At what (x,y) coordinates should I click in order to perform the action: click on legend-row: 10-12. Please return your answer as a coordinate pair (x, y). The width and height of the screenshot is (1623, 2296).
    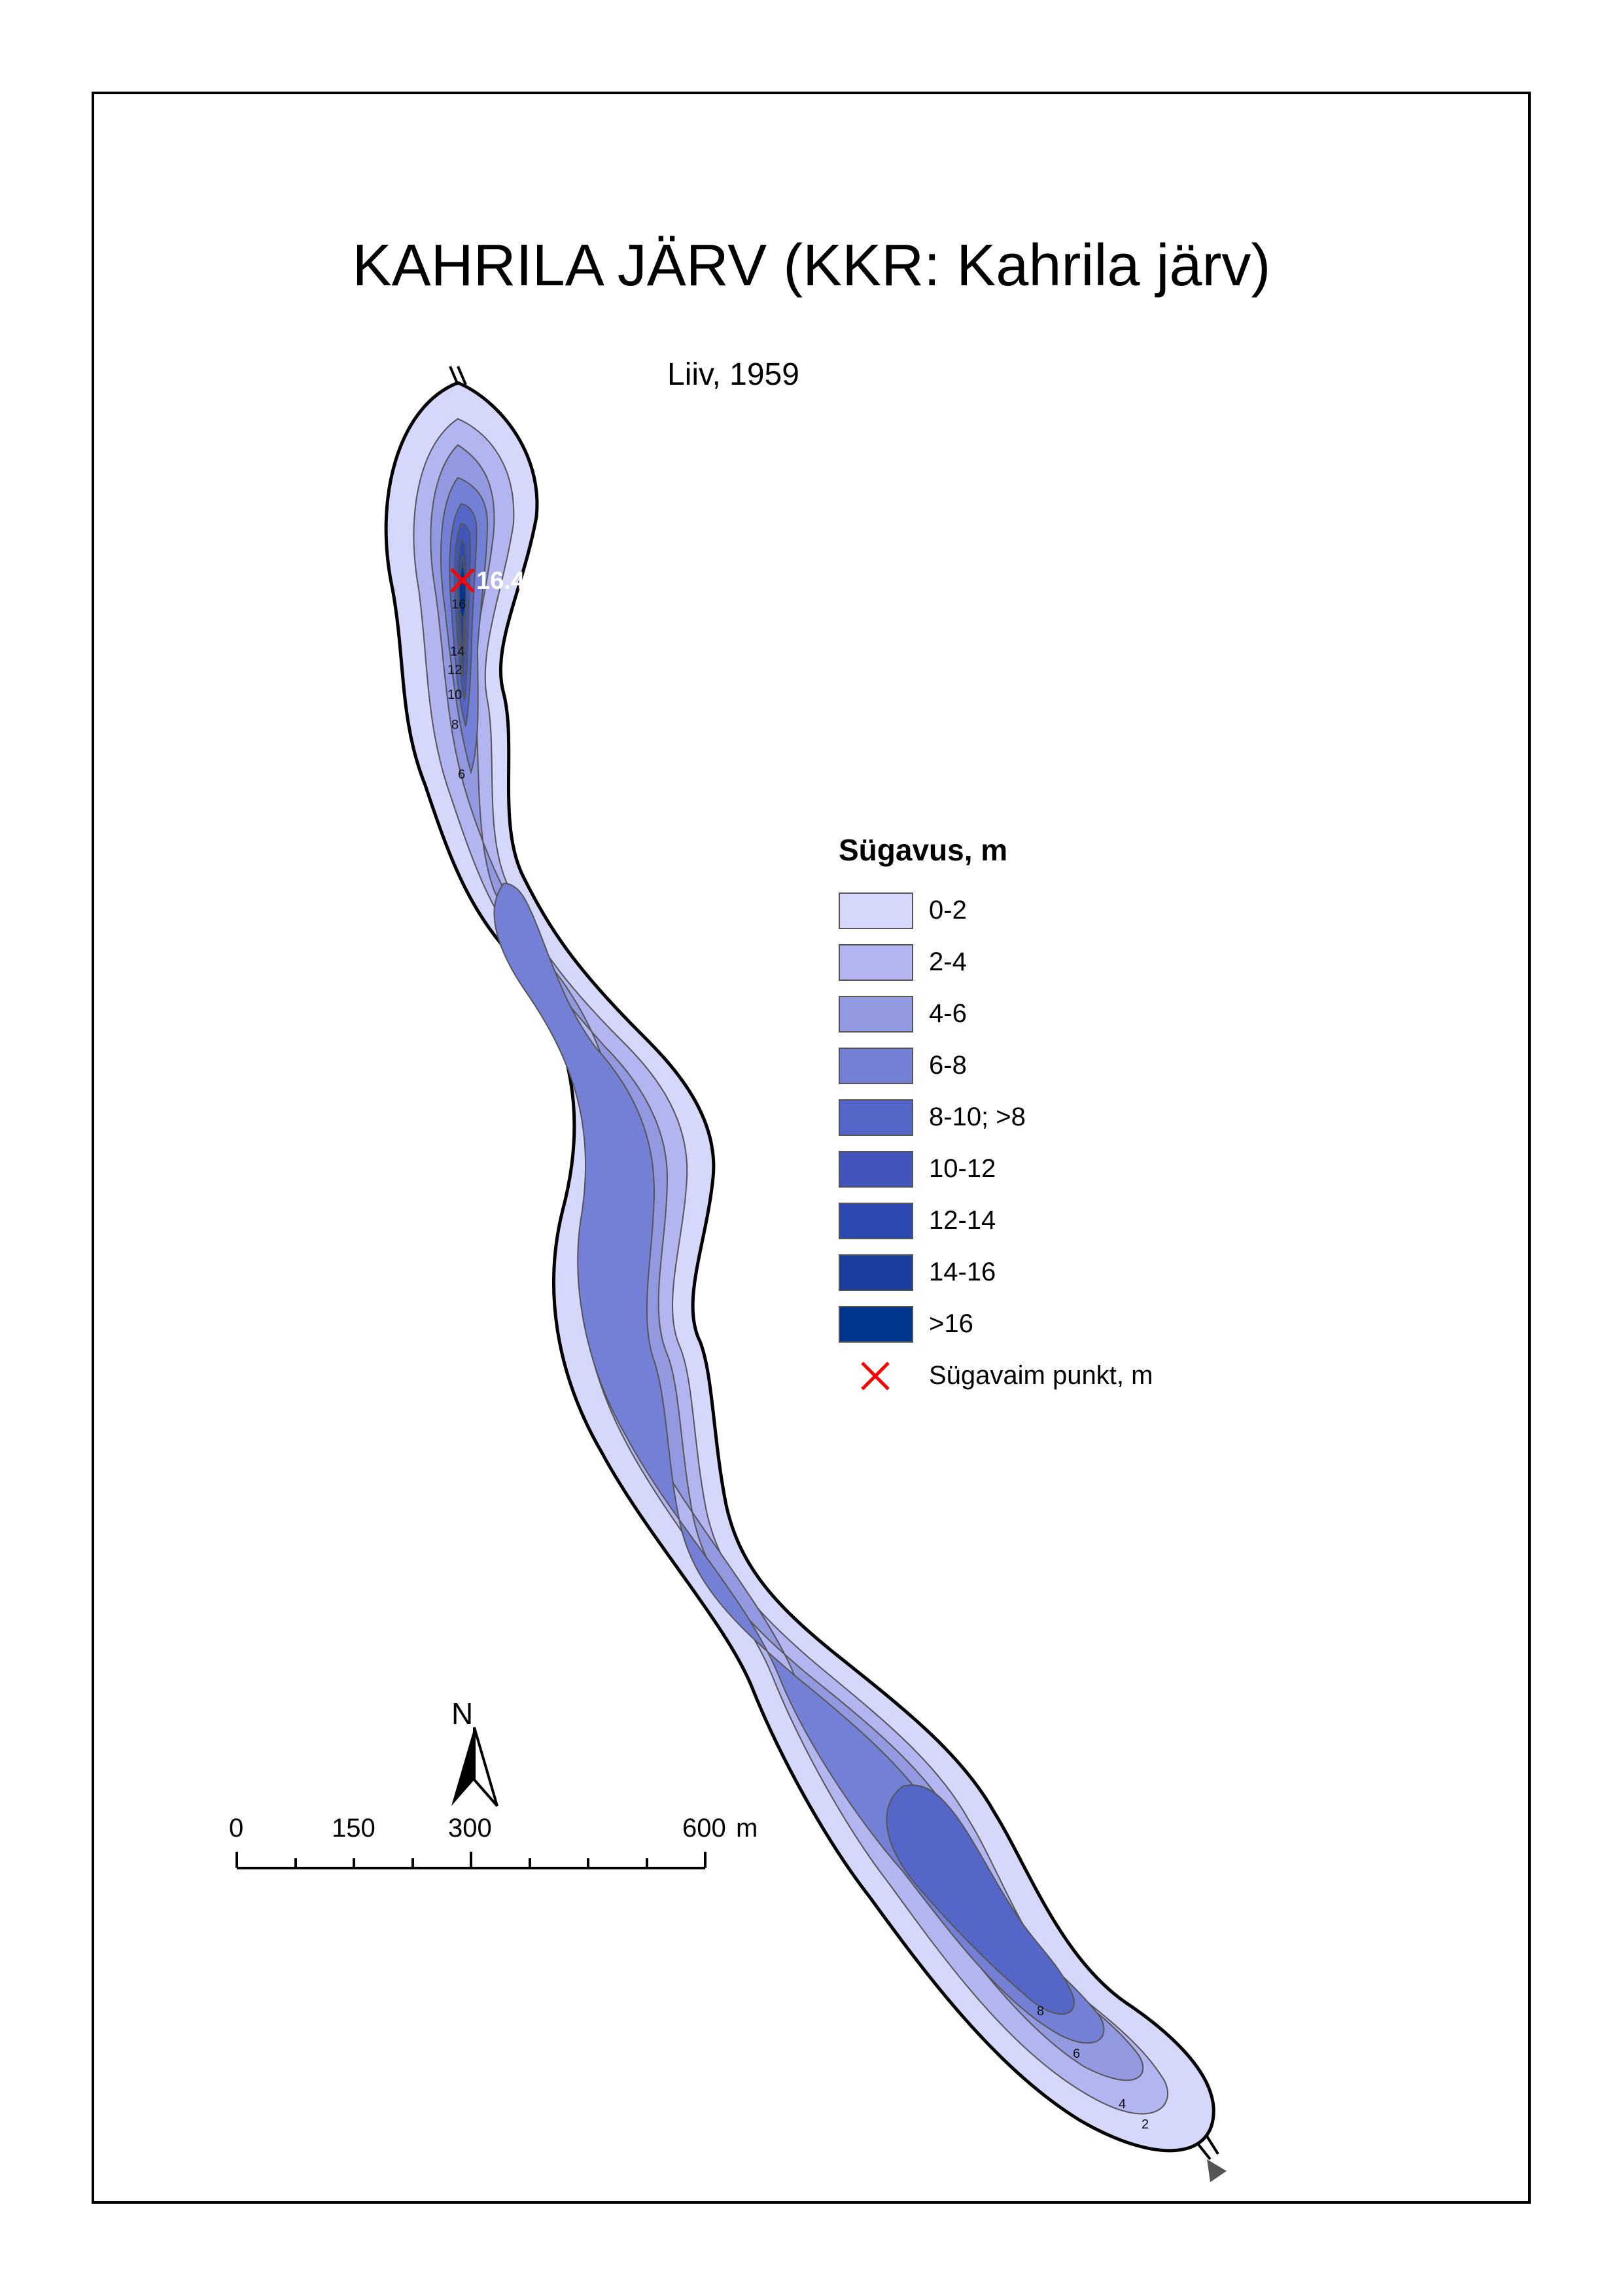
    Looking at the image, I should click on (996, 1169).